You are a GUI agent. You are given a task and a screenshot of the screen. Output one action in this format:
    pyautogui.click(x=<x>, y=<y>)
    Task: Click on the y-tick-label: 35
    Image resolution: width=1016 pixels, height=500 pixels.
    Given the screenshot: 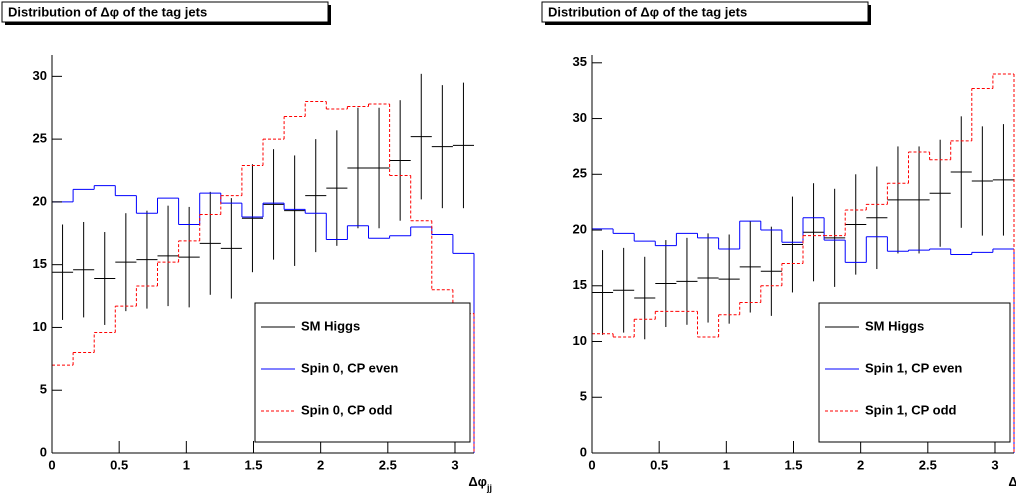 What is the action you would take?
    pyautogui.click(x=580, y=61)
    